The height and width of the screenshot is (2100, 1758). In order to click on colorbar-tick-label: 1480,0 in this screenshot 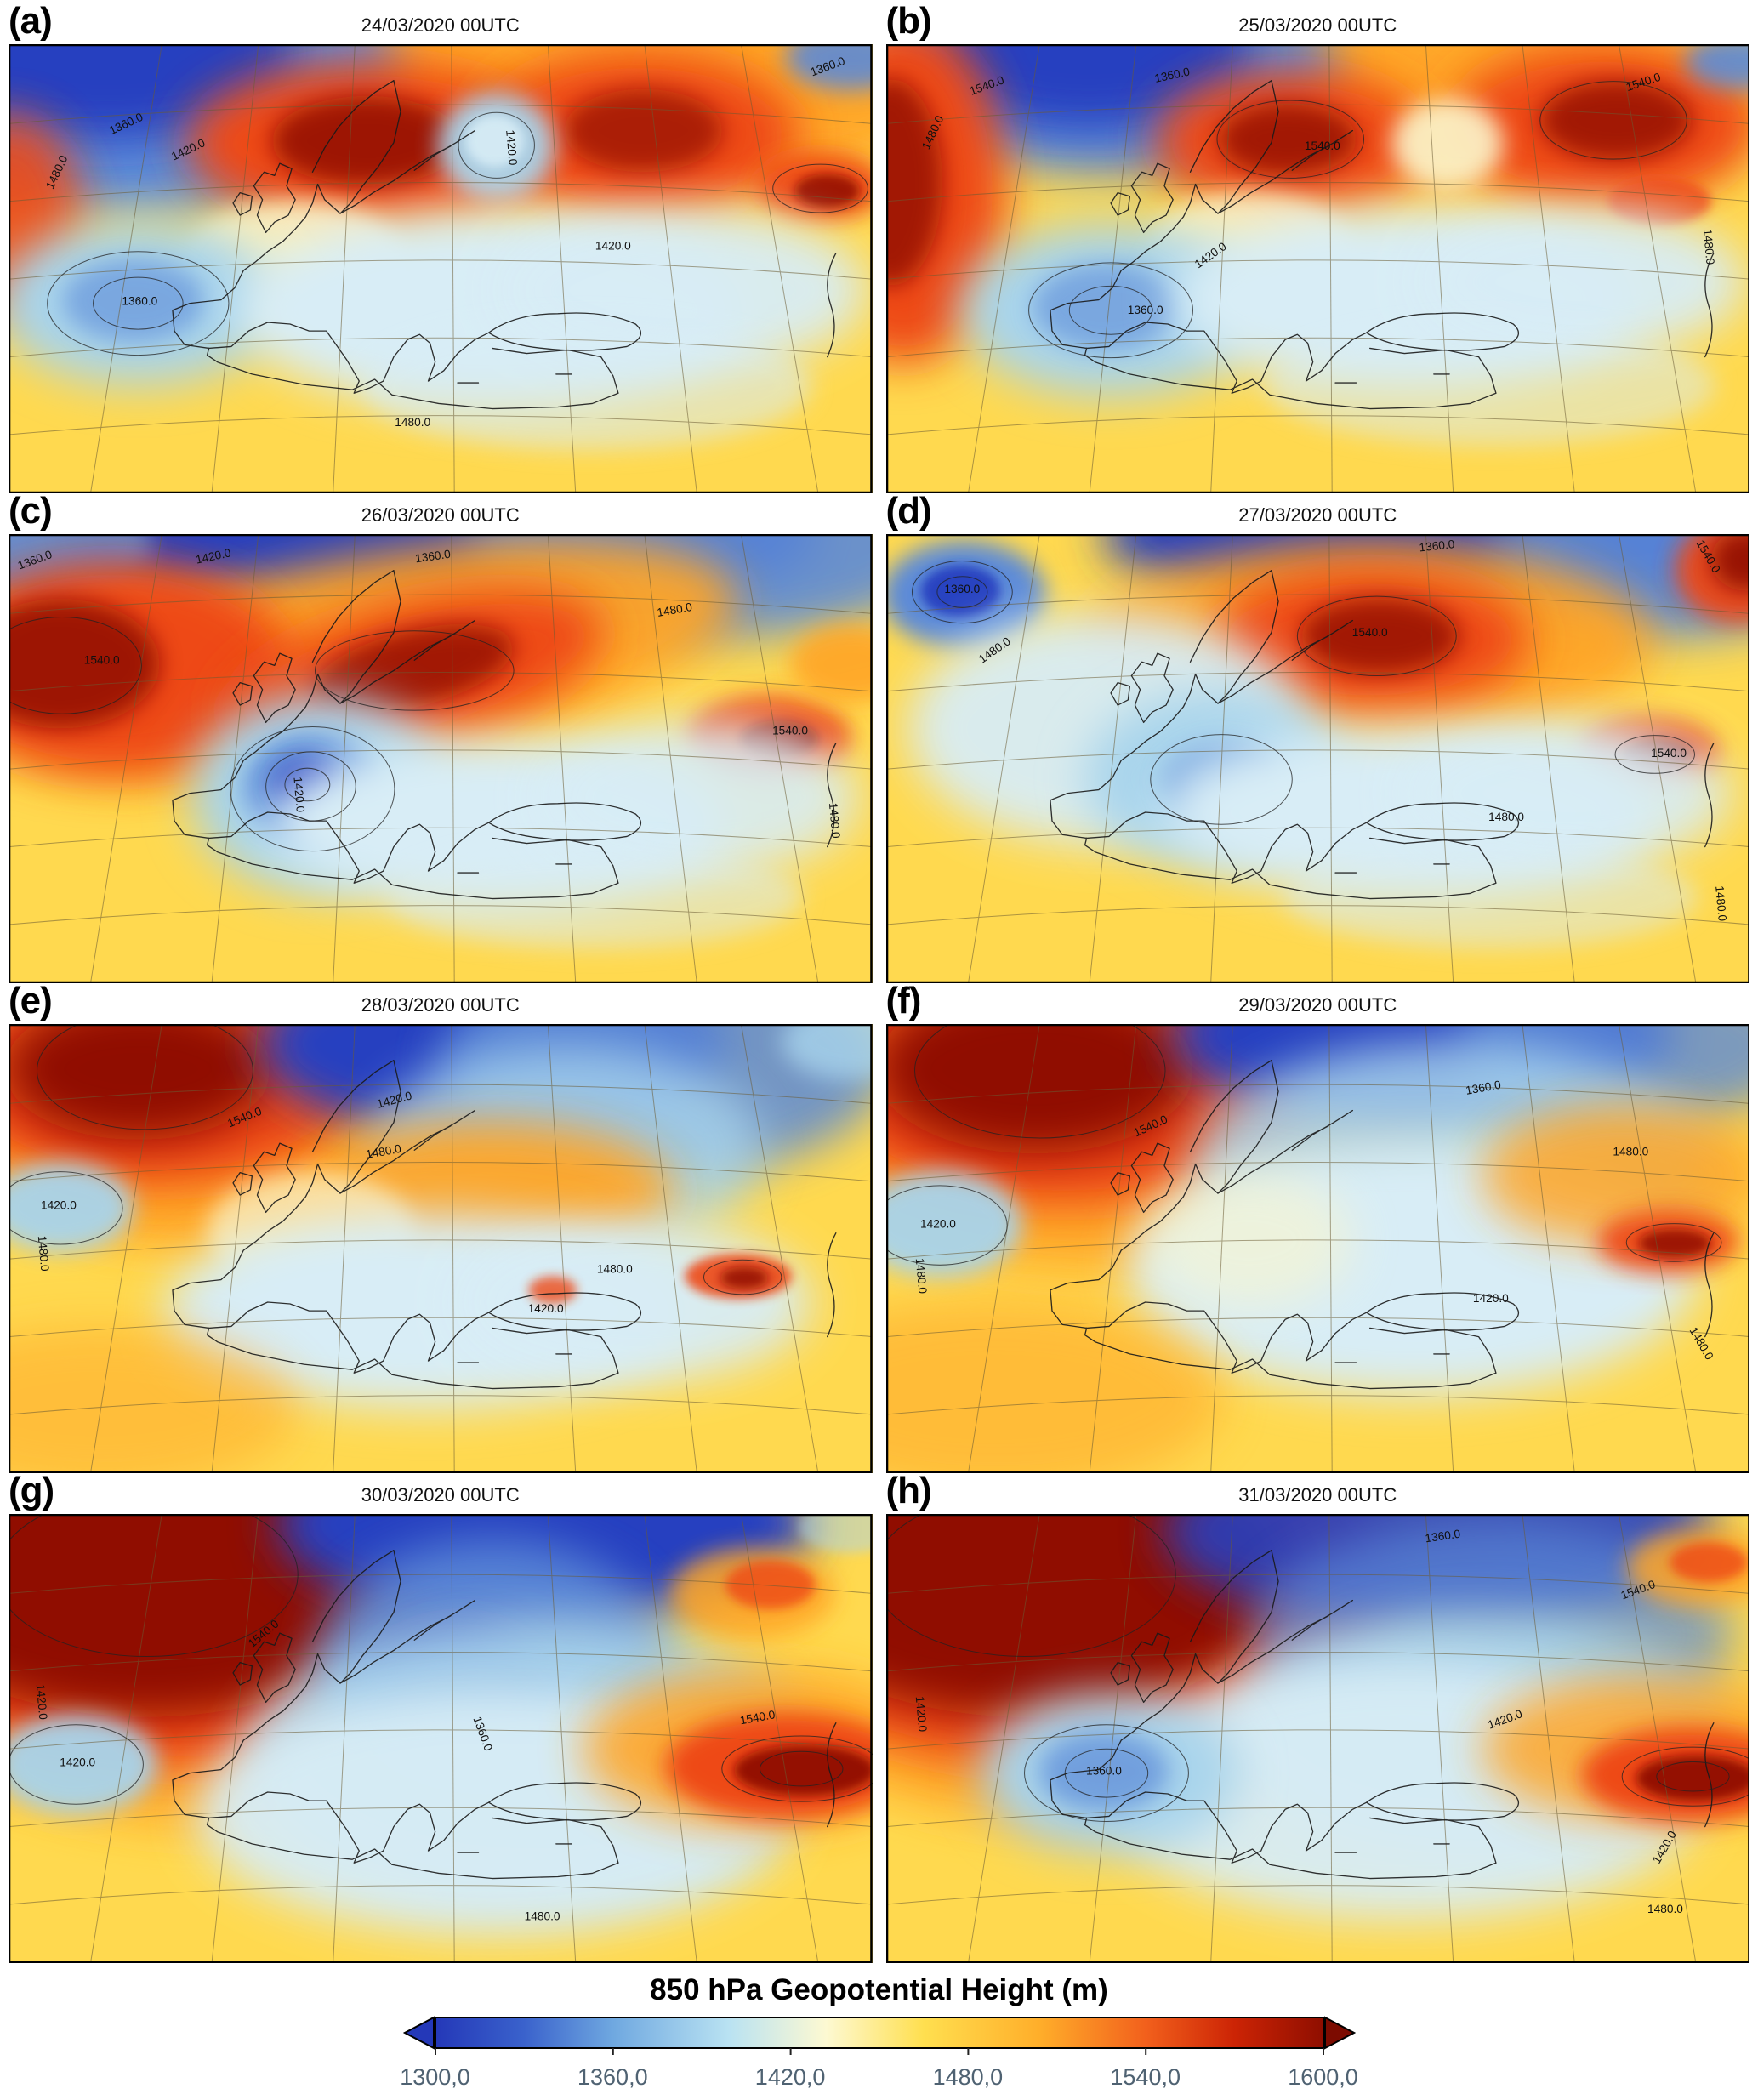, I will do `click(968, 2077)`.